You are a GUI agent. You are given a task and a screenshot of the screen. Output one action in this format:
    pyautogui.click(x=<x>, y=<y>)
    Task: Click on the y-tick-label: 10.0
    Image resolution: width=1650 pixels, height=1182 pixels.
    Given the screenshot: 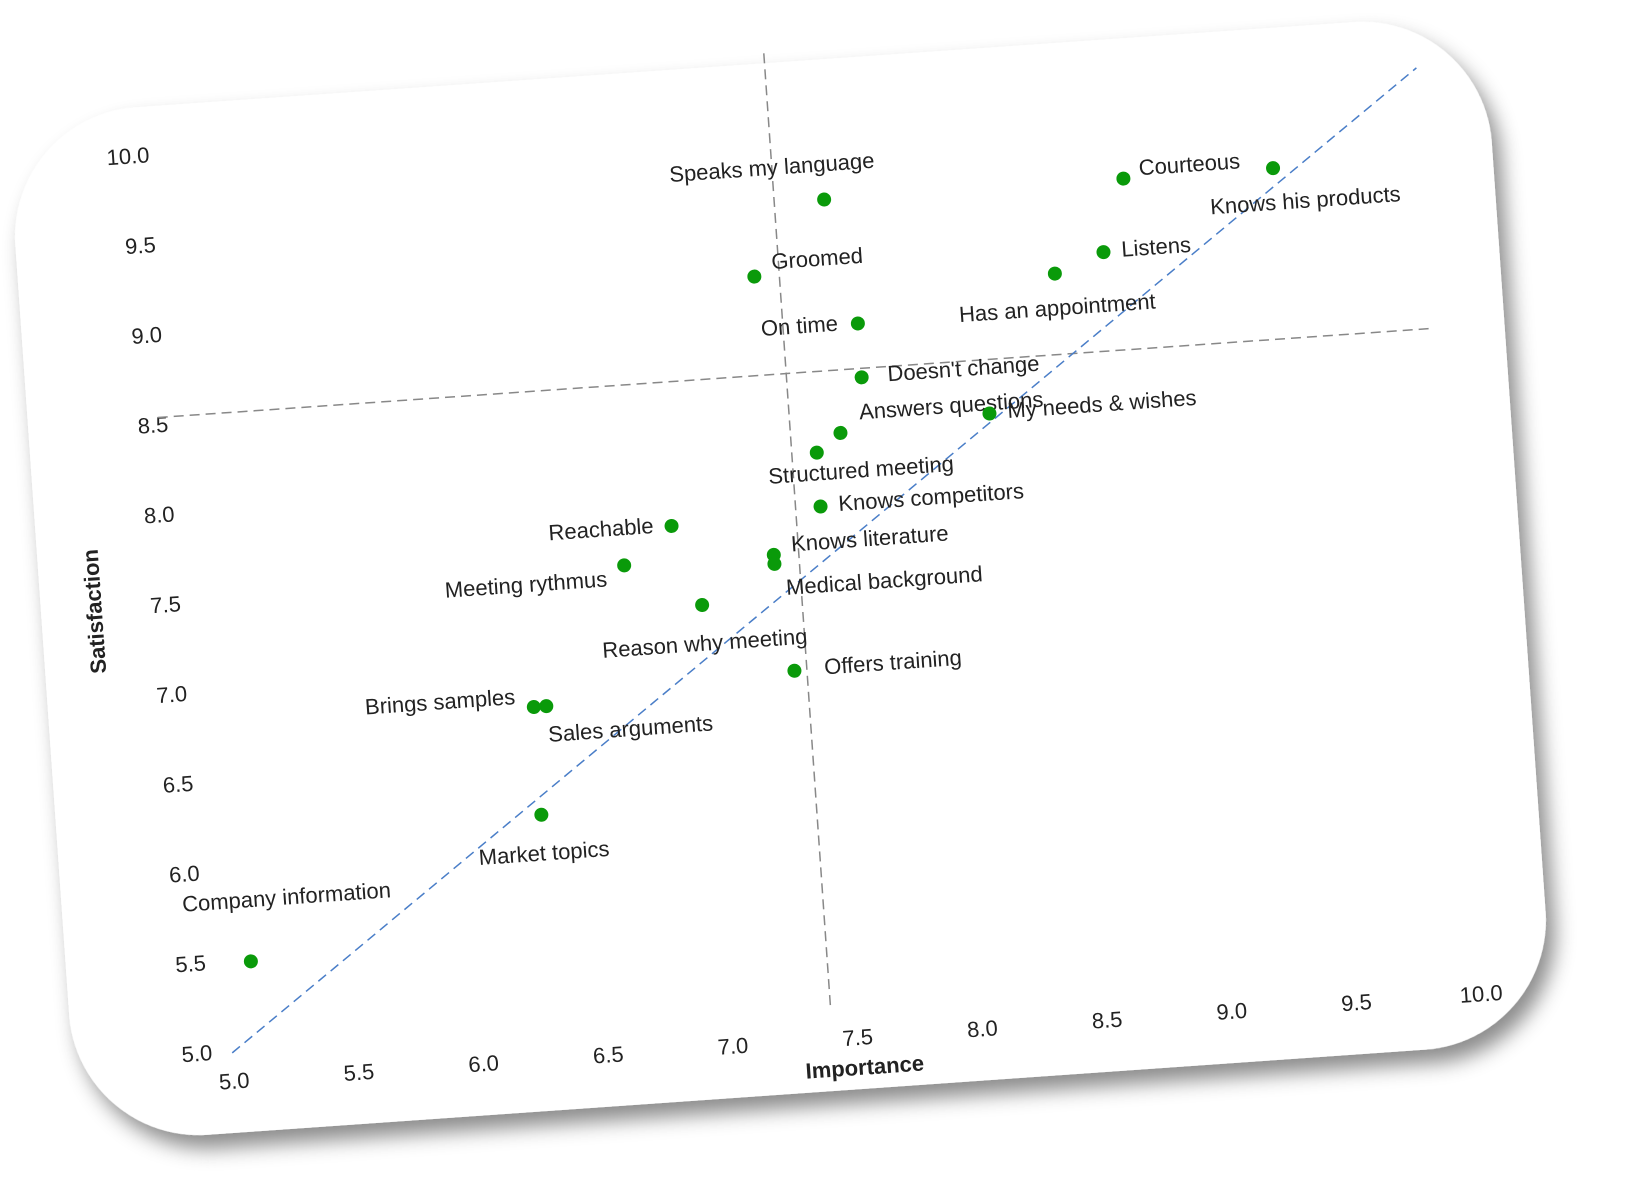 What is the action you would take?
    pyautogui.click(x=128, y=156)
    